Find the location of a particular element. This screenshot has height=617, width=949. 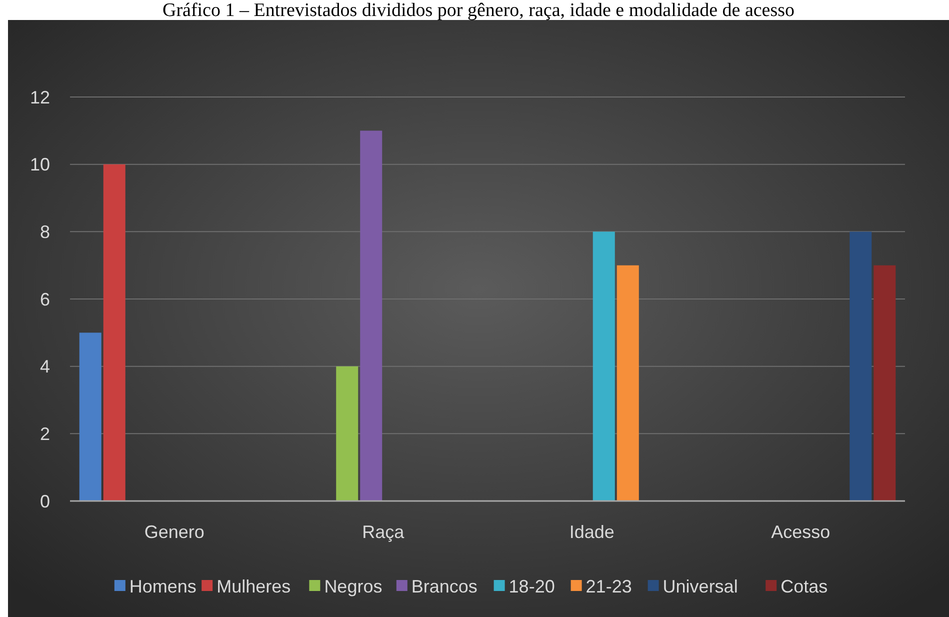

x-tick-label: Genero is located at coordinates (174, 532).